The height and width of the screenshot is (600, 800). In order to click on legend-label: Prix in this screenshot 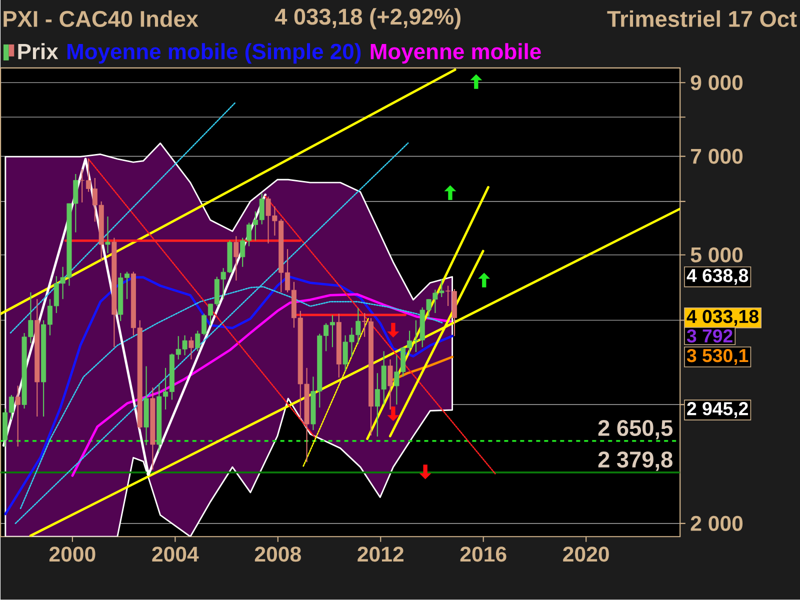, I will do `click(38, 51)`.